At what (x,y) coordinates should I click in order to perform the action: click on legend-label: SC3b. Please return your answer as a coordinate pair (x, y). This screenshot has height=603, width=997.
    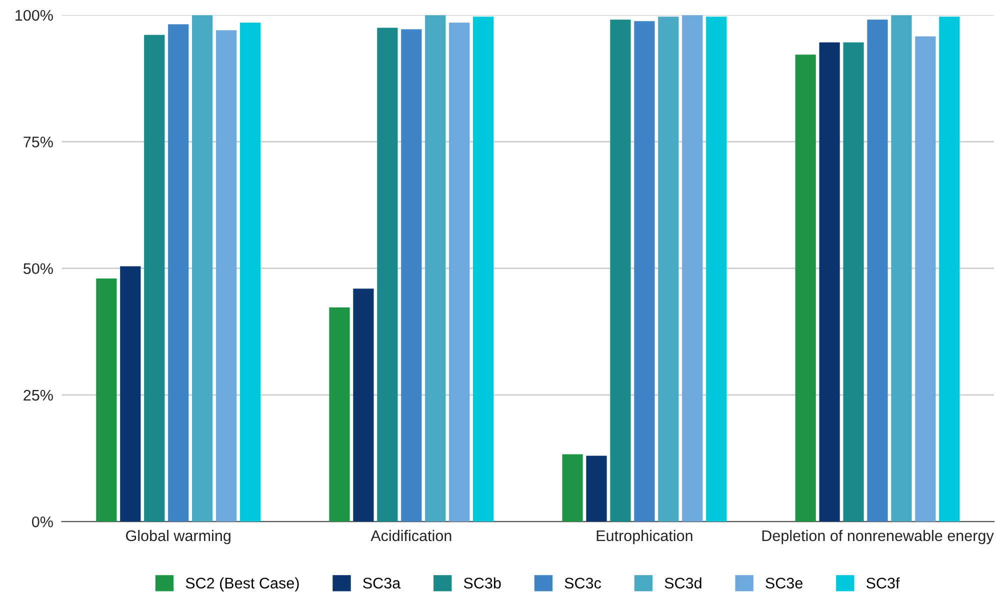
    Looking at the image, I should click on (482, 583).